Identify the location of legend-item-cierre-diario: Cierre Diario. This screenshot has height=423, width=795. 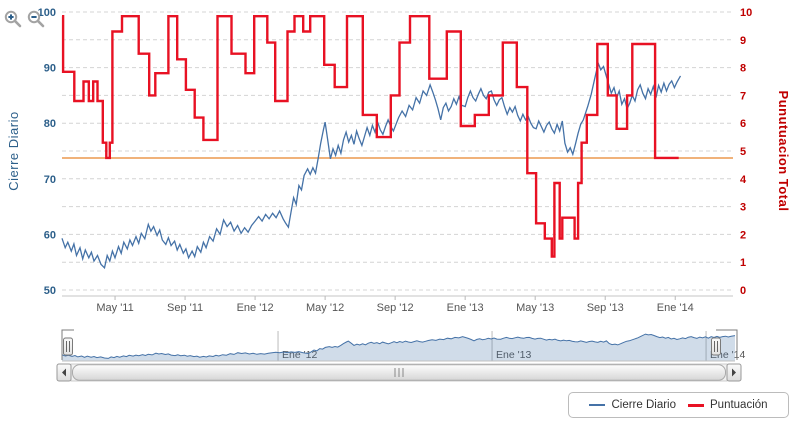
(632, 405).